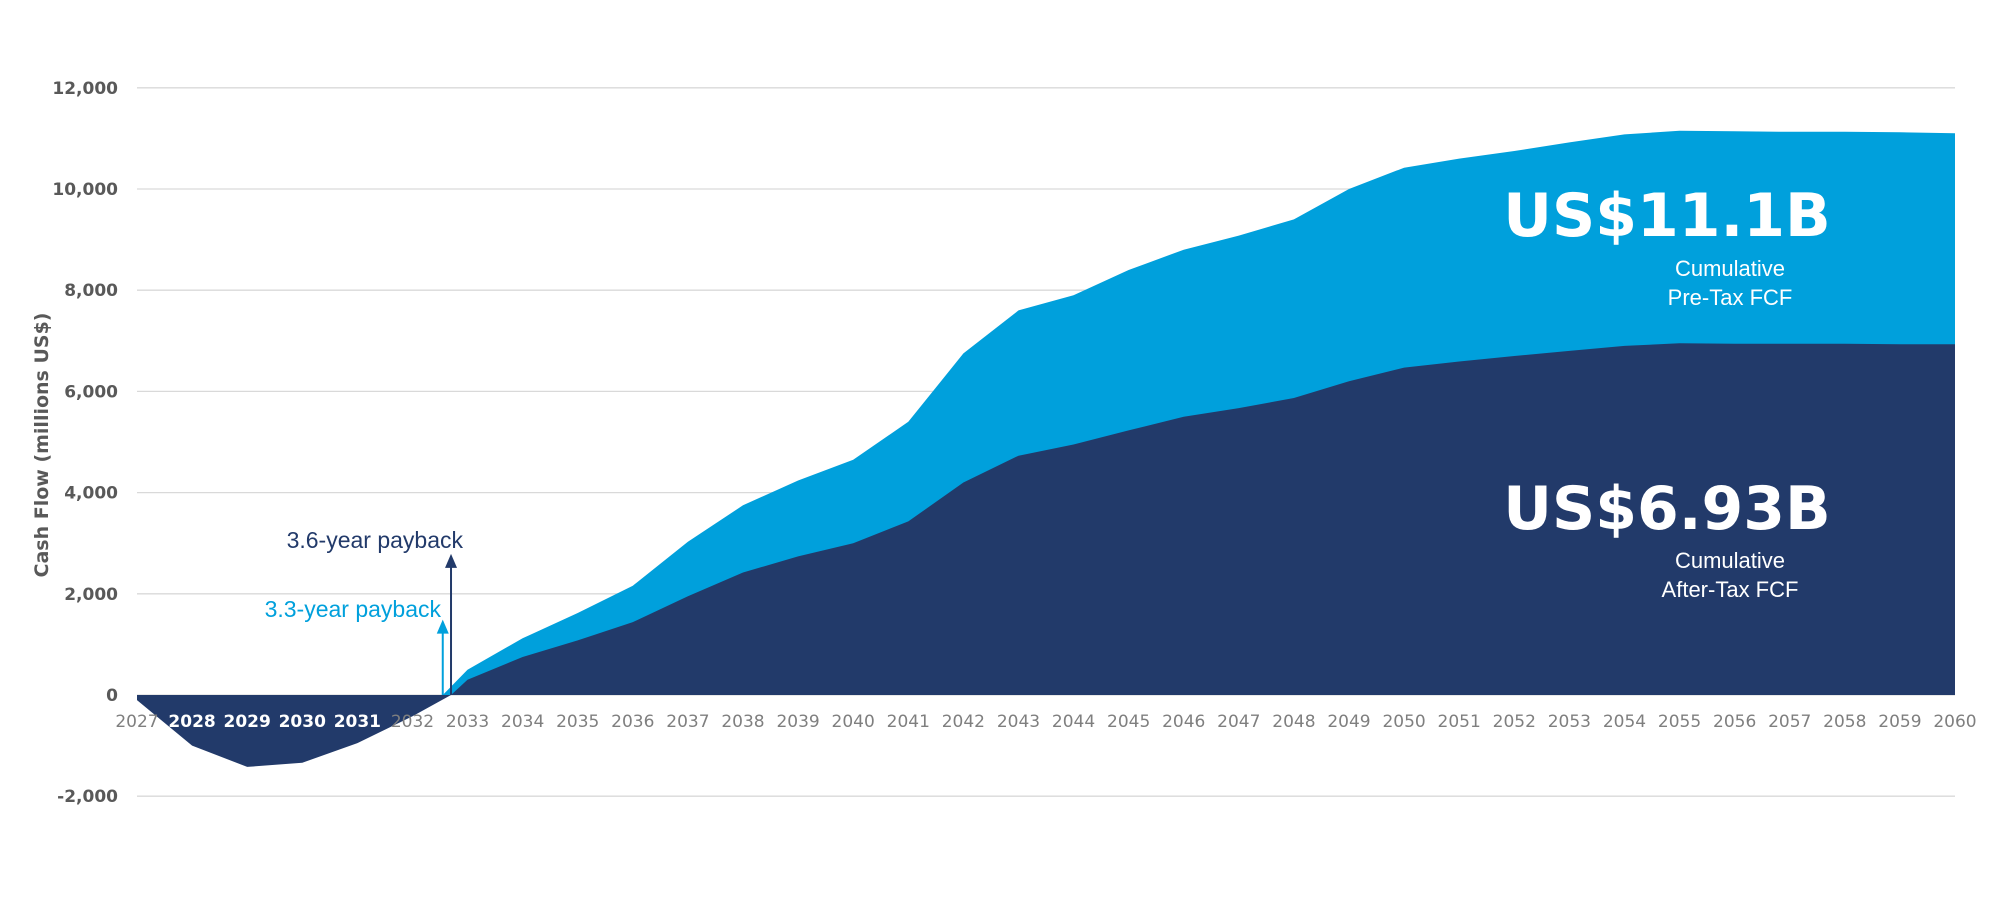 The width and height of the screenshot is (2000, 898). I want to click on x-tick-label: 2033, so click(467, 722).